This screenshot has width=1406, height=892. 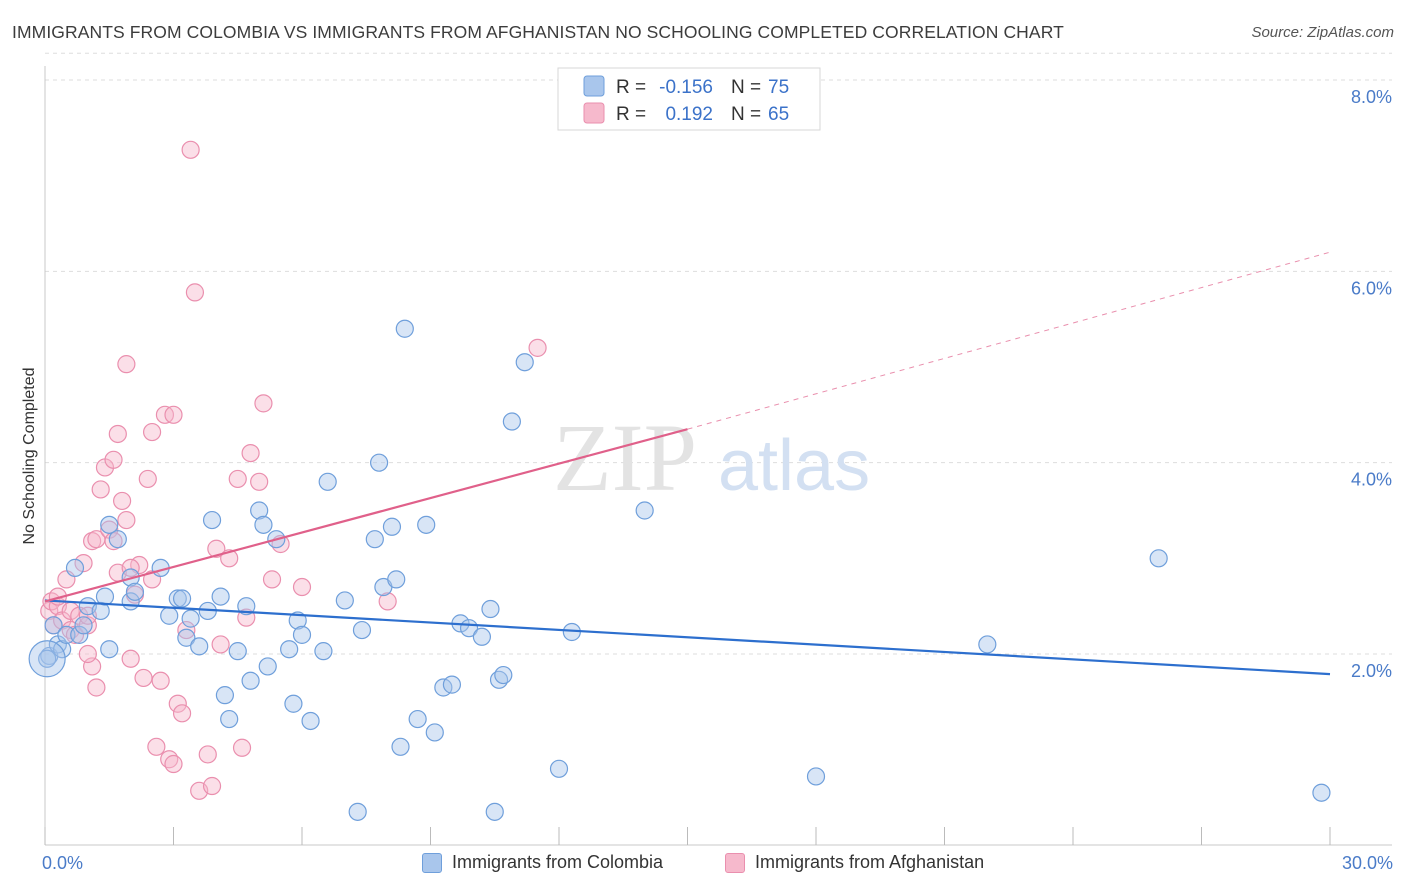 What do you see at coordinates (594, 86) in the screenshot?
I see `legend-swatch-colombia` at bounding box center [594, 86].